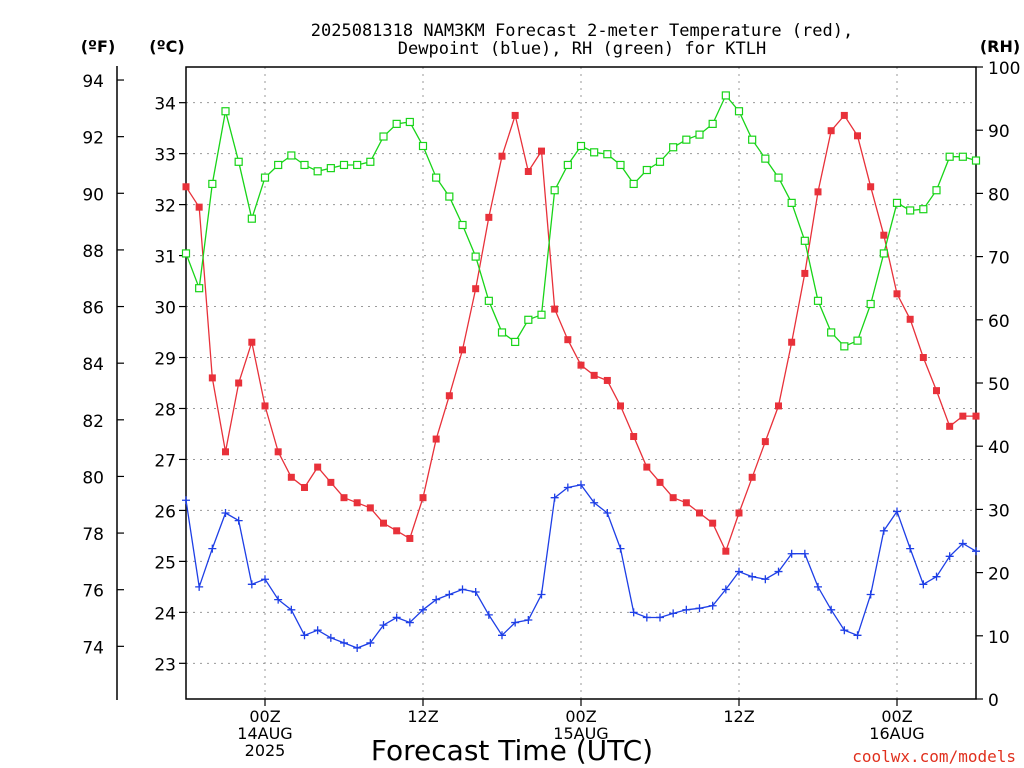 This screenshot has height=768, width=1024. I want to click on credit-text: coolwx.com/models, so click(934, 756).